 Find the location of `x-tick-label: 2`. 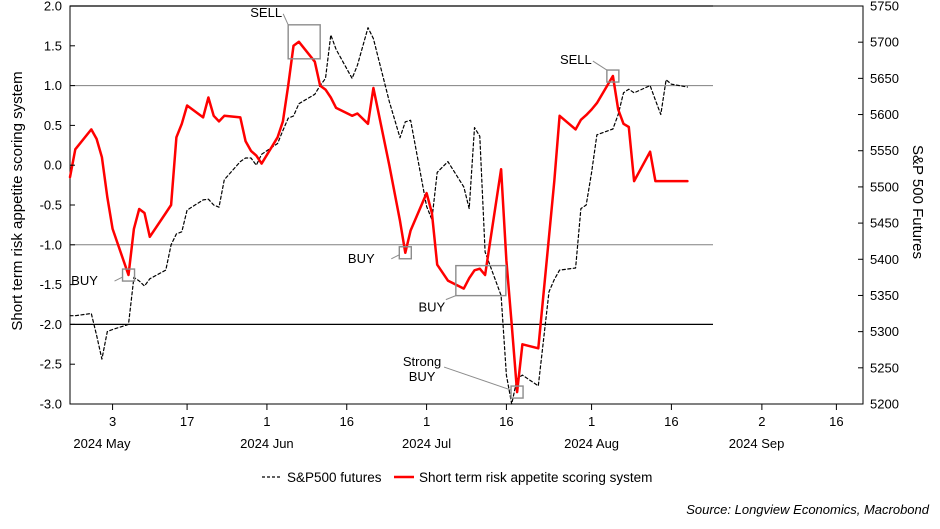

x-tick-label: 2 is located at coordinates (761, 421).